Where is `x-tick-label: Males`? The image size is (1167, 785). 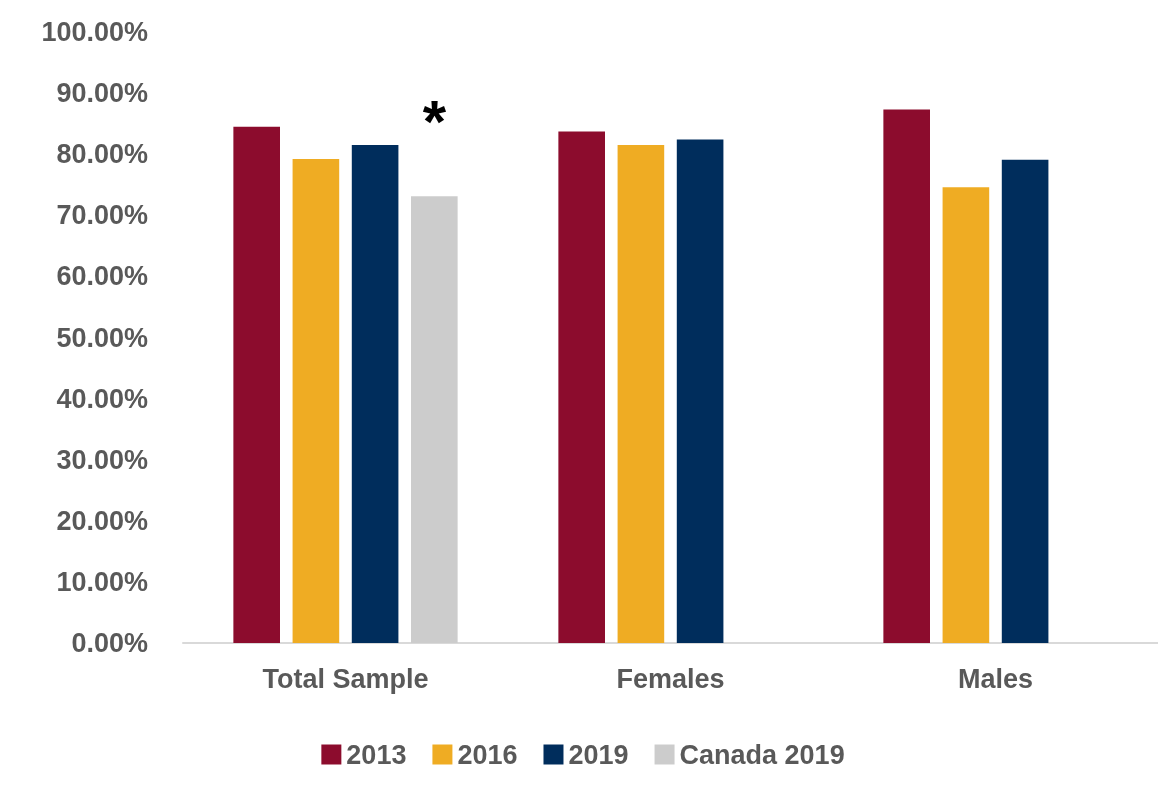 x-tick-label: Males is located at coordinates (995, 678).